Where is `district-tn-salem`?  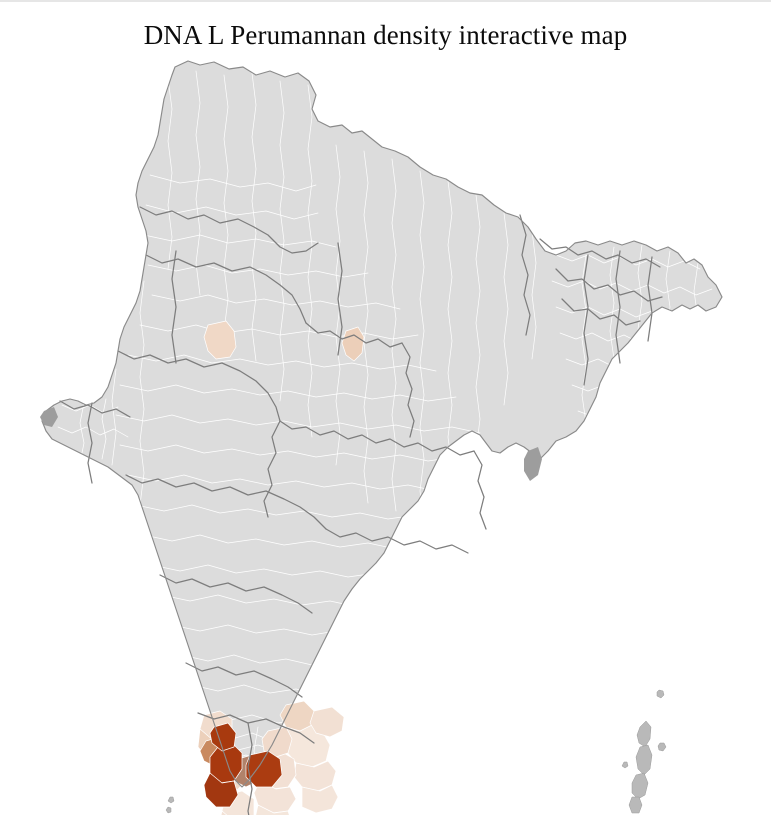
district-tn-salem is located at coordinates (297, 716).